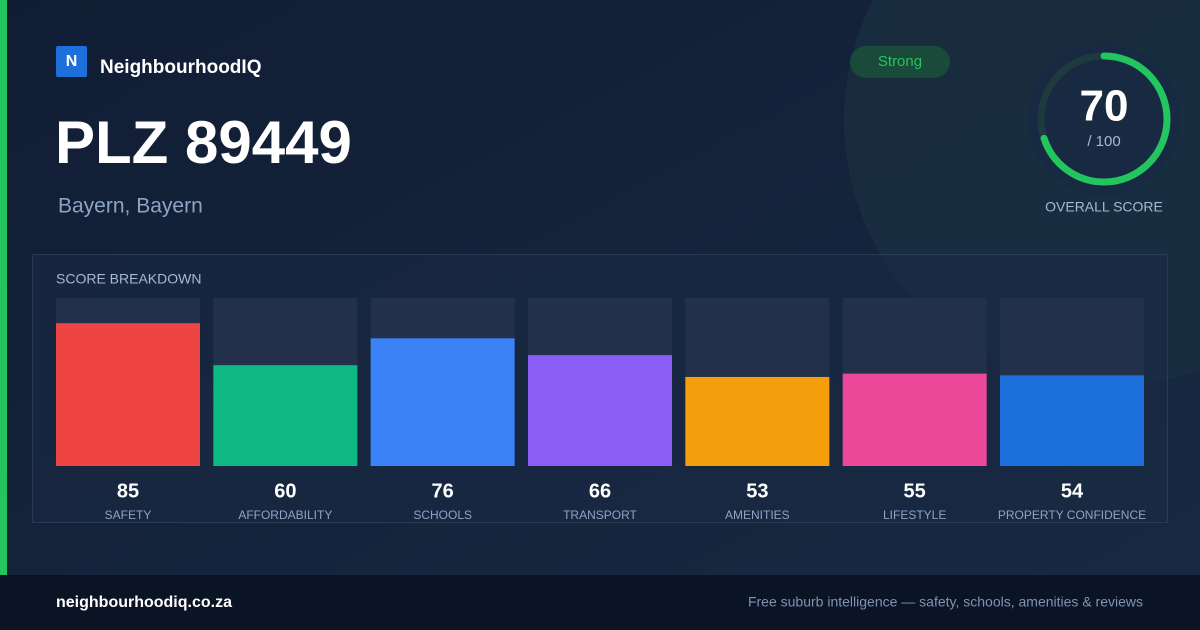 The image size is (1200, 630). I want to click on accent-stripe, so click(3, 287).